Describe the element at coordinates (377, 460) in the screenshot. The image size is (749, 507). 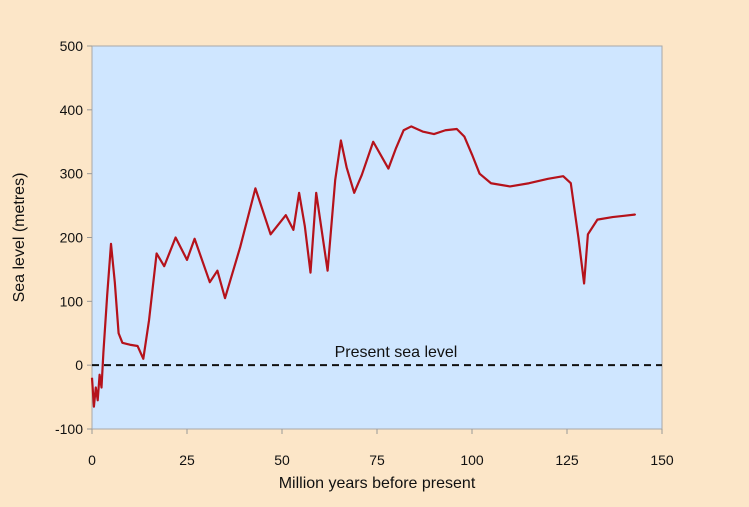
I see `x-tick-label: 75` at that location.